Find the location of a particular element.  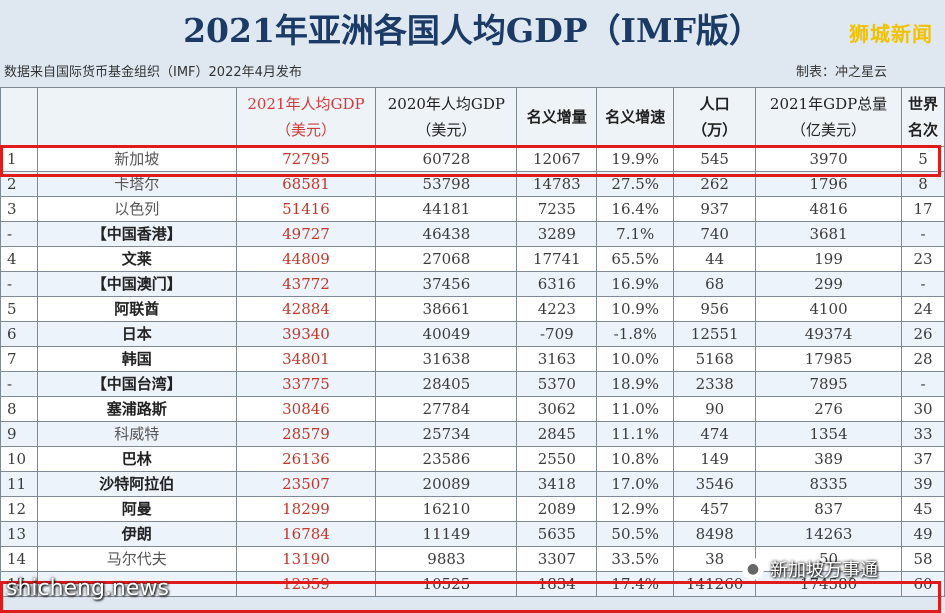

table-cell-rank: 13 is located at coordinates (19, 534).